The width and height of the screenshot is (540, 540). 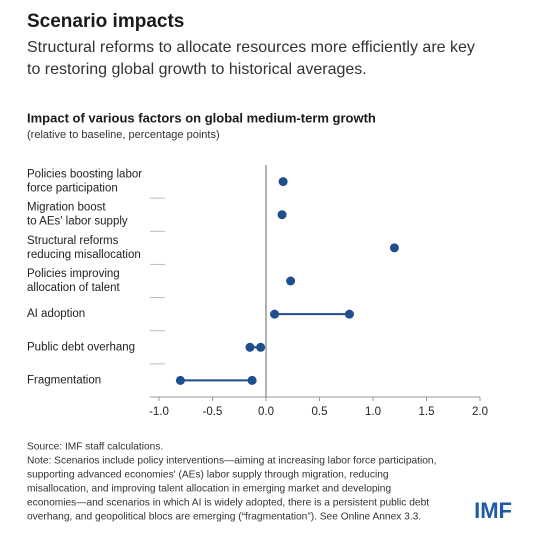 I want to click on category-label: Migration boost, so click(x=66, y=208).